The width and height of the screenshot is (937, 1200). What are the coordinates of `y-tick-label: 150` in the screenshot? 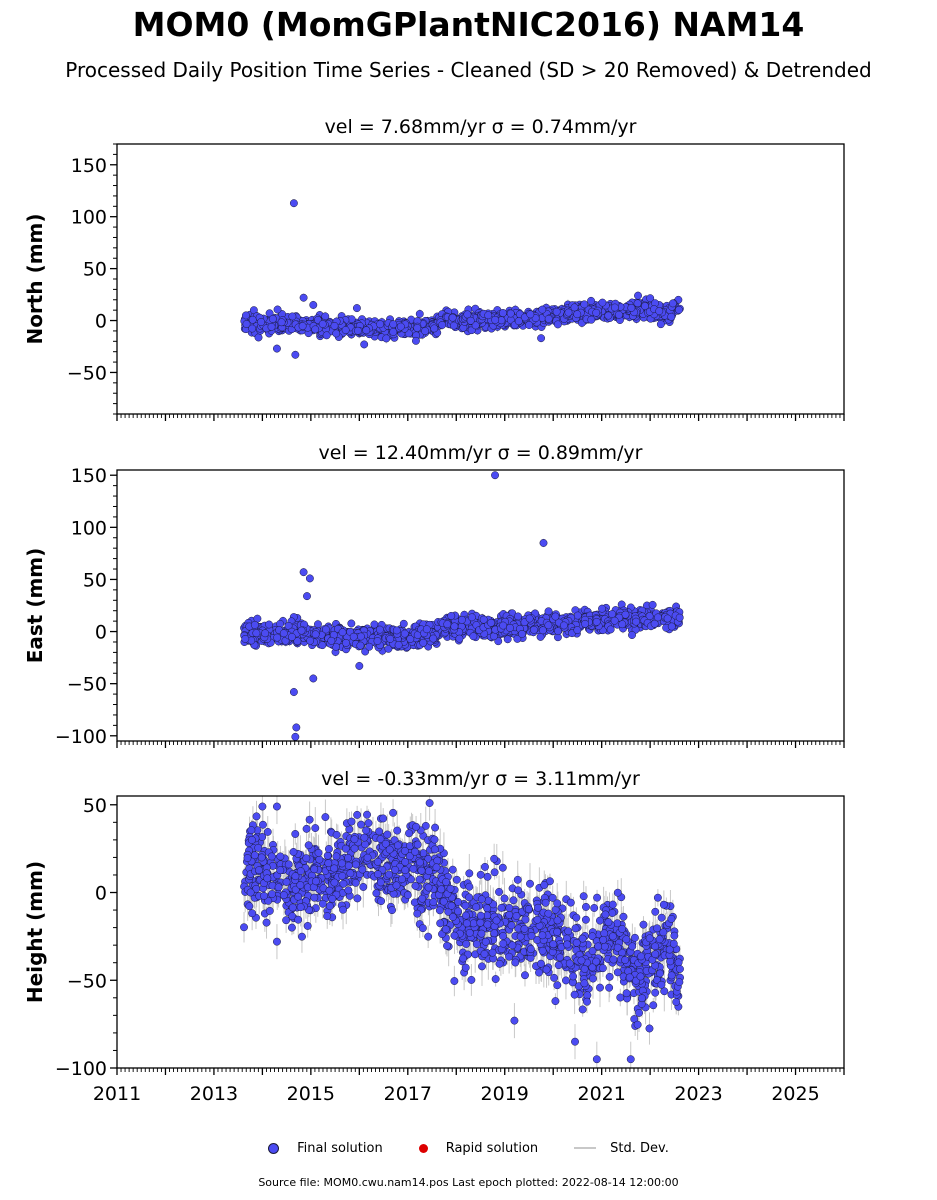 It's located at (89, 166).